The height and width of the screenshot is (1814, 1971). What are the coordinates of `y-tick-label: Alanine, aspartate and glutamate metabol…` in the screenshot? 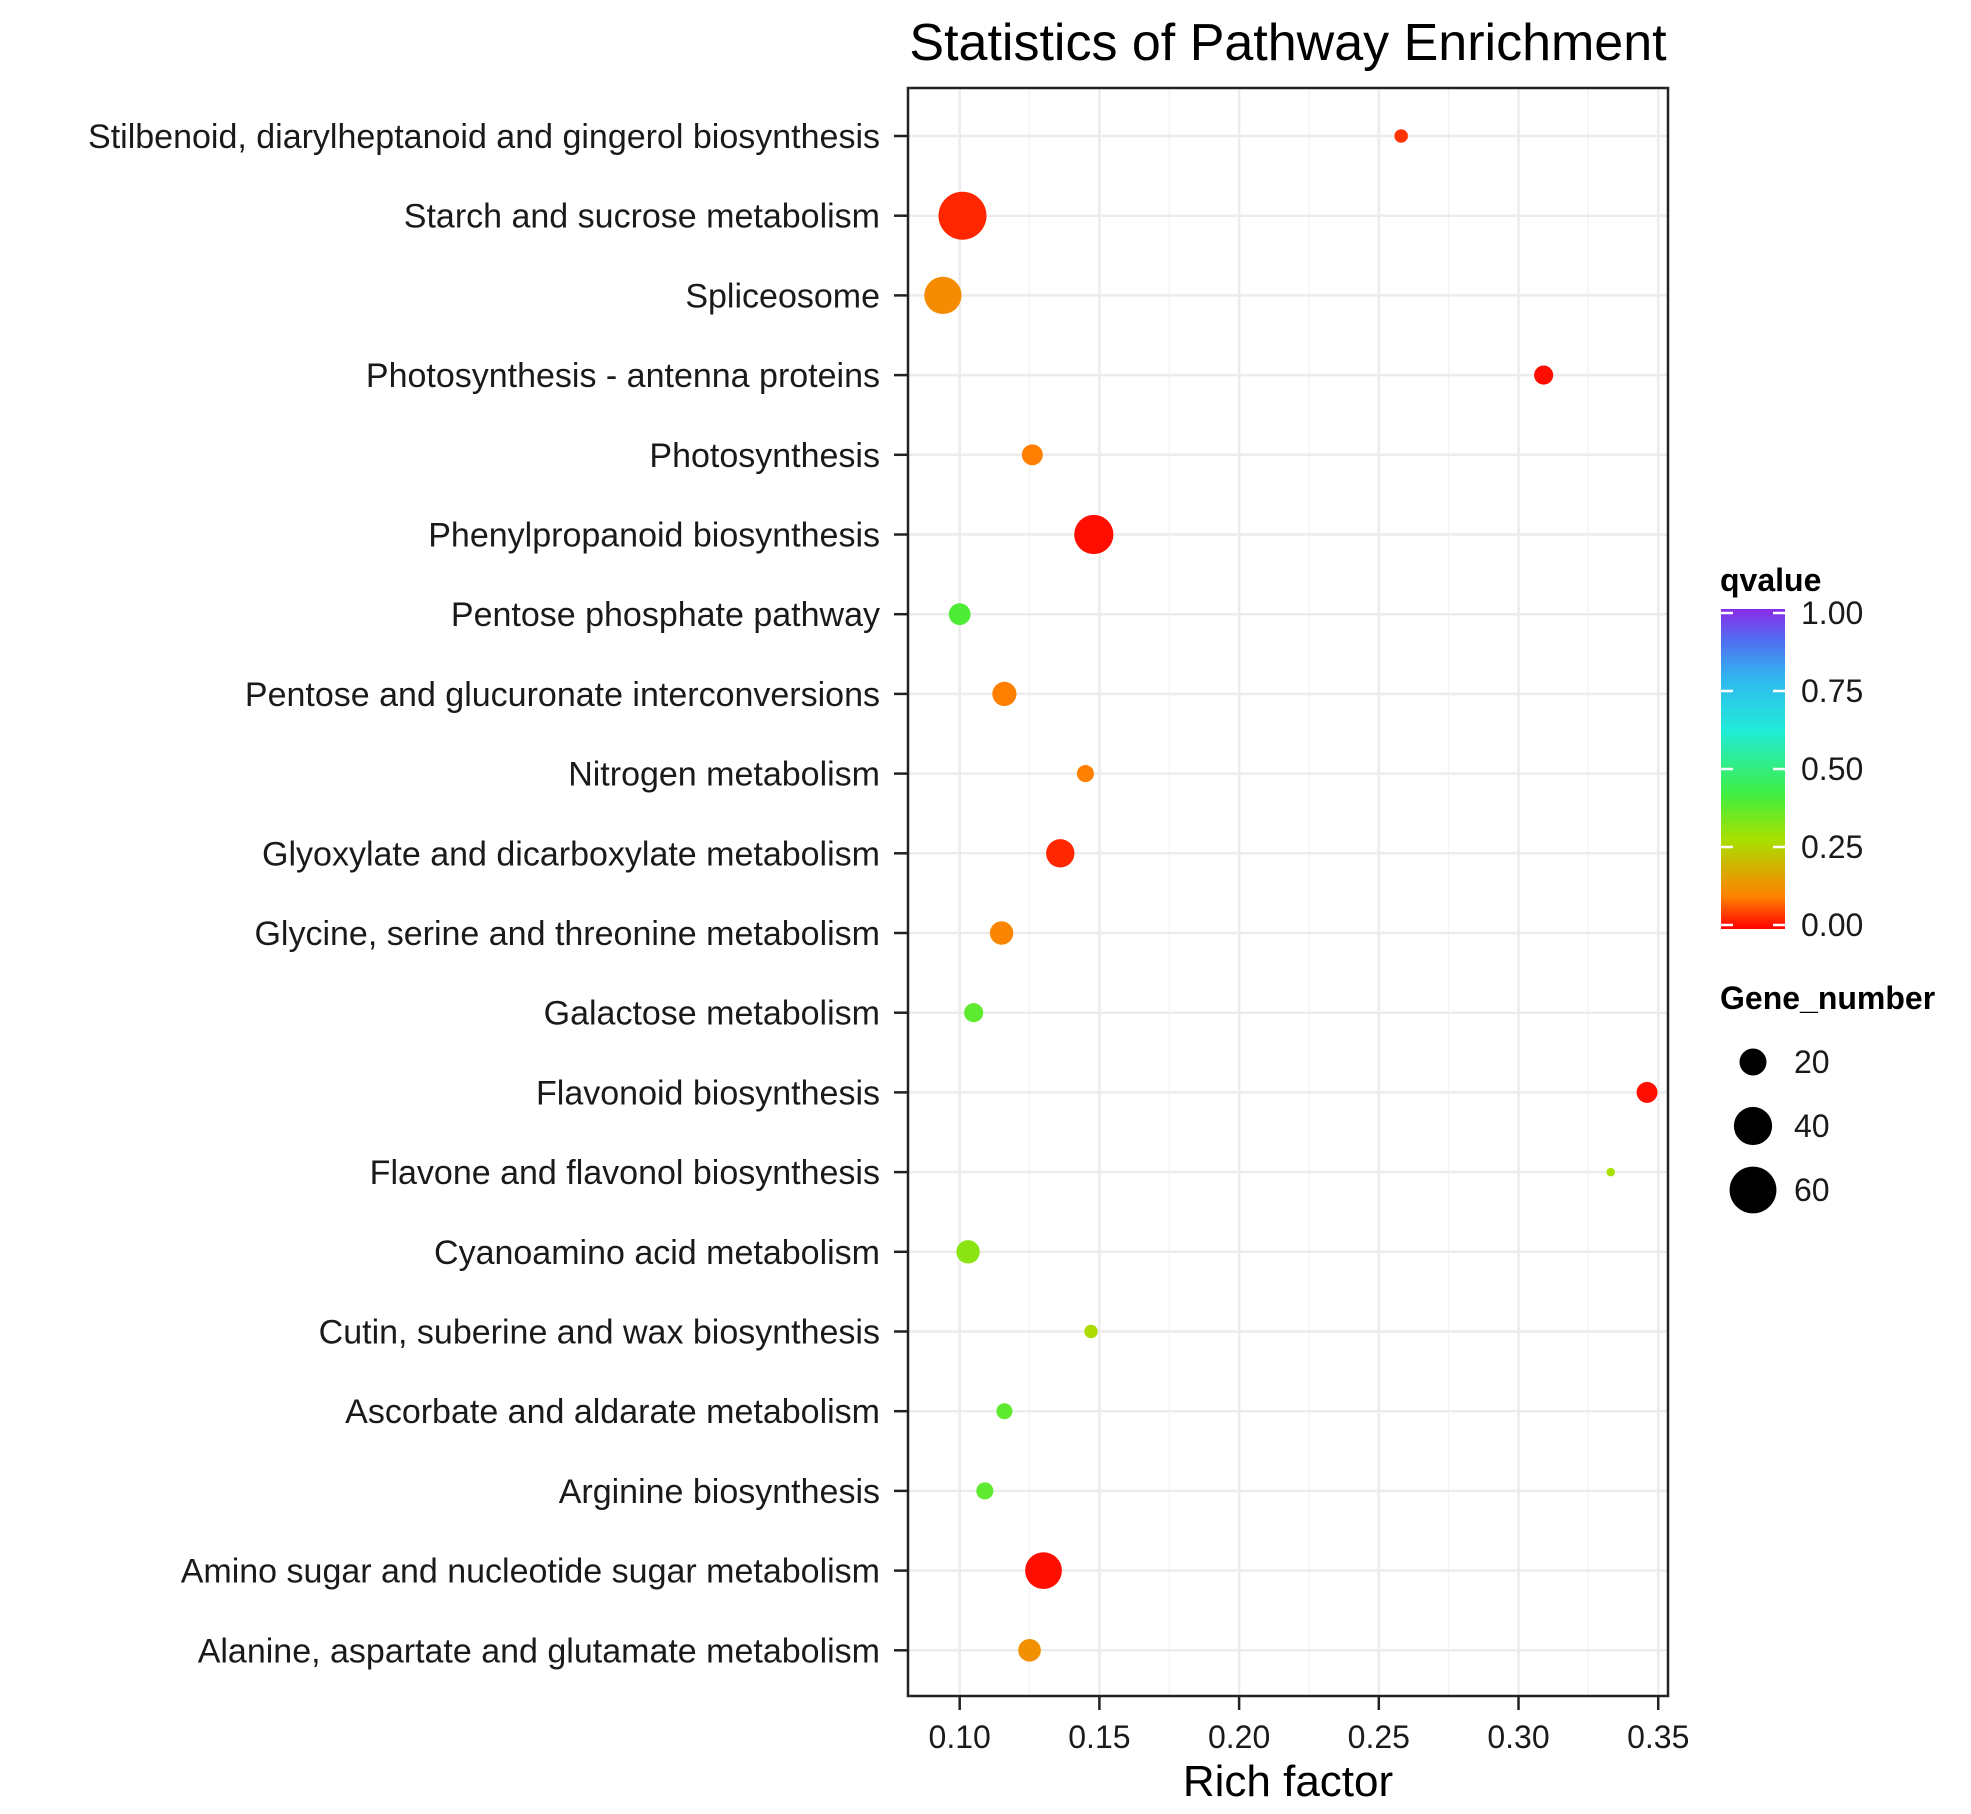 It's located at (539, 1651).